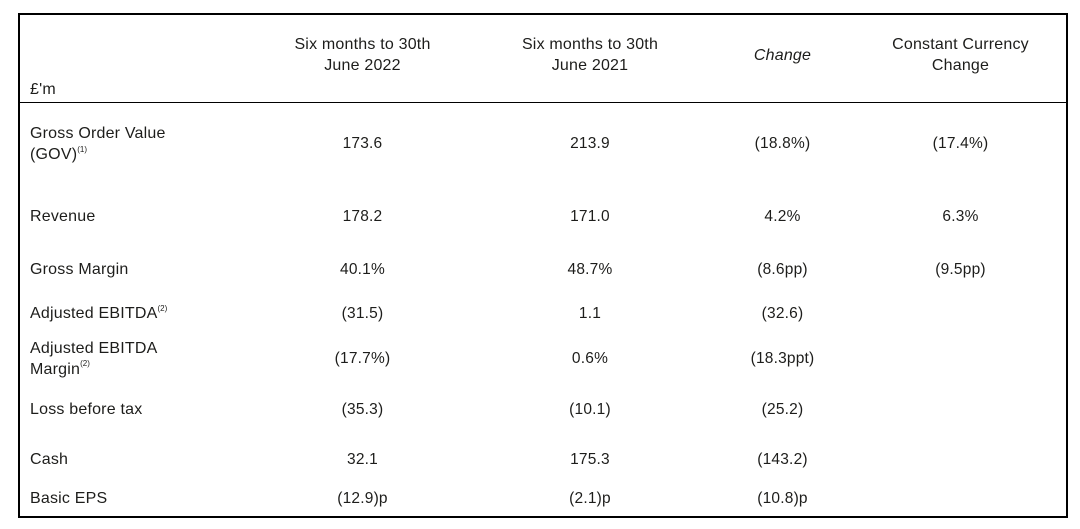 Image resolution: width=1080 pixels, height=529 pixels. What do you see at coordinates (543, 499) in the screenshot?
I see `row-basic-eps: Basic EPS (12.9)p (2.1)p (10.8)p` at bounding box center [543, 499].